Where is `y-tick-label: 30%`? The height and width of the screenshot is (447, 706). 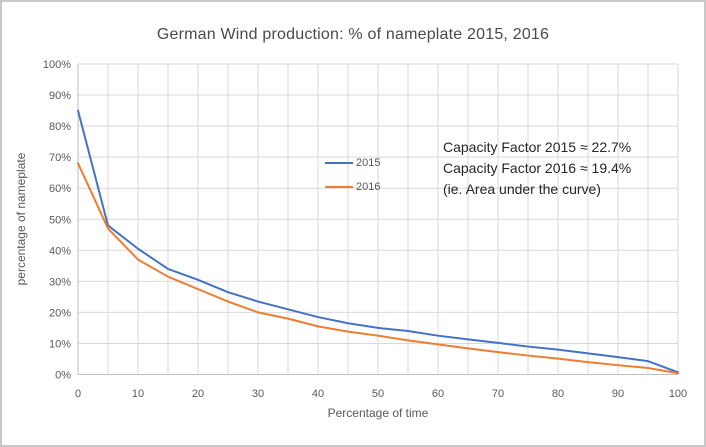
y-tick-label: 30% is located at coordinates (60, 282).